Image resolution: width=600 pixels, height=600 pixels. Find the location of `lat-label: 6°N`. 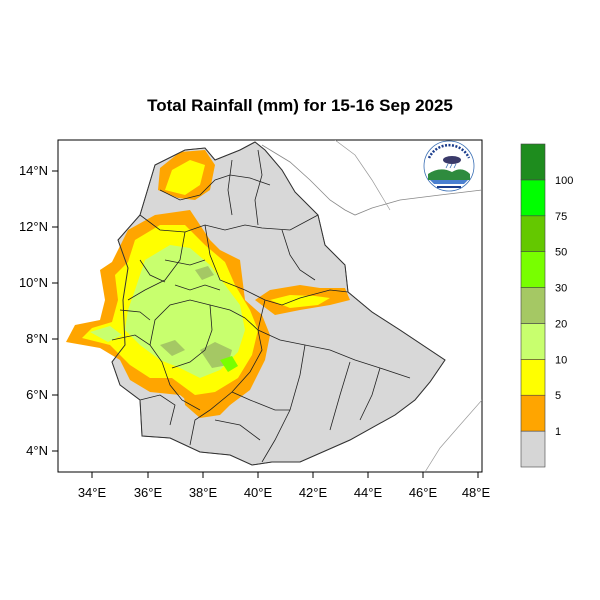

lat-label: 6°N is located at coordinates (37, 394).